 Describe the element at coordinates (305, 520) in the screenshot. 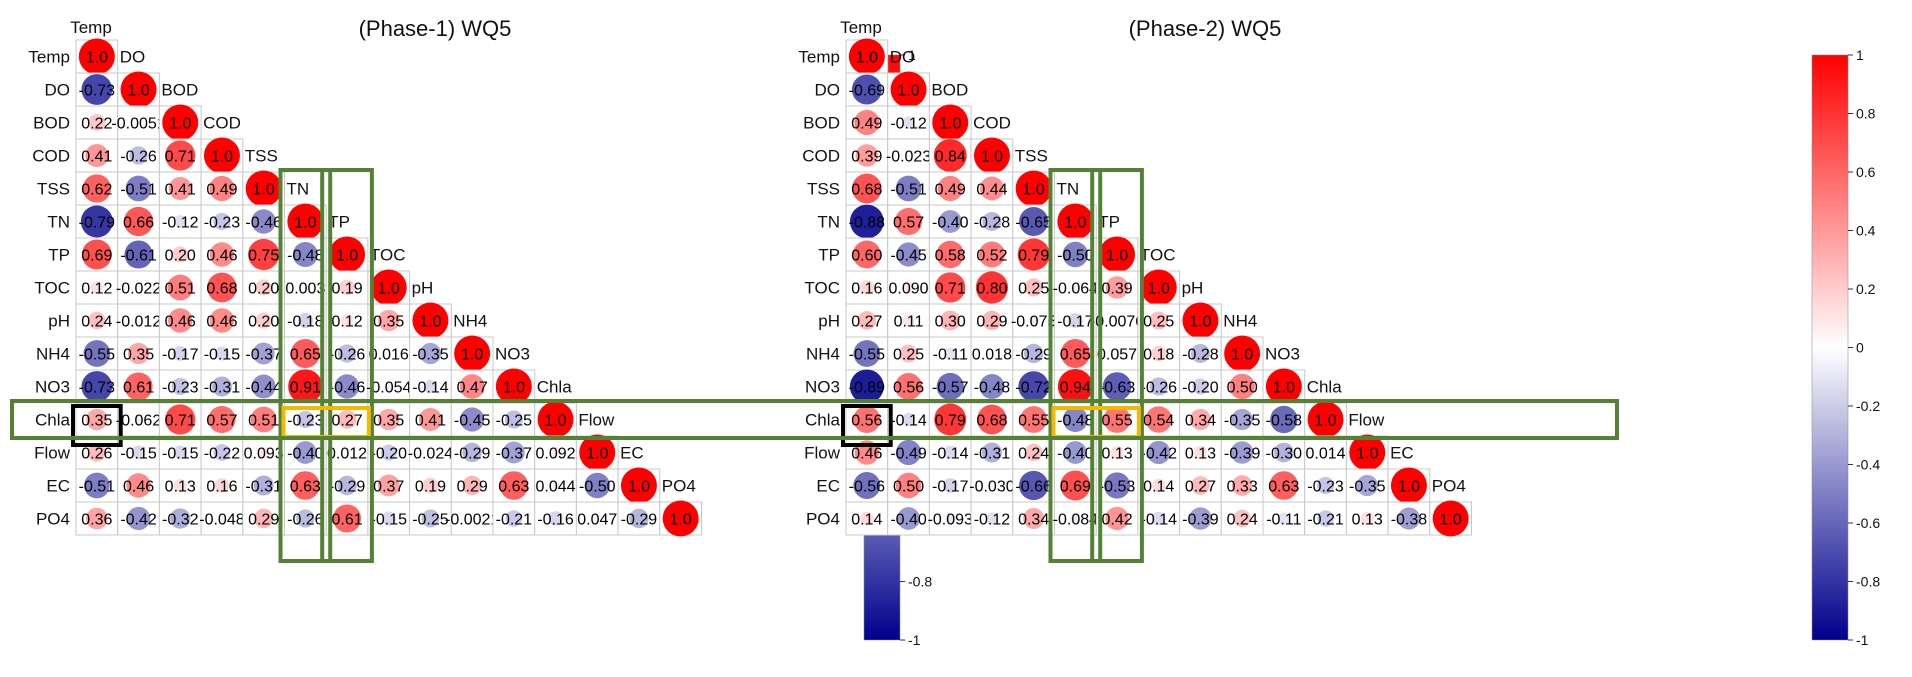

I see `correlation-value: -0.26` at that location.